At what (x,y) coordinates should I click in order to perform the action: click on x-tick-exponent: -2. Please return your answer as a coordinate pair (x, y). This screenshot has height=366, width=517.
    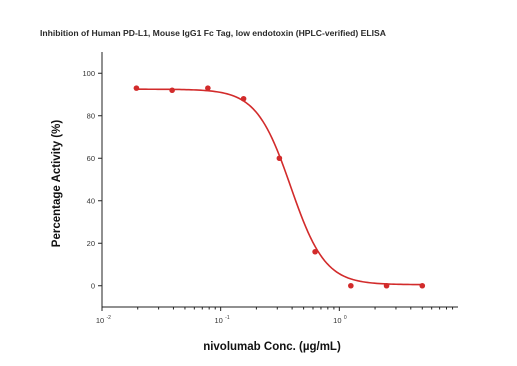
    Looking at the image, I should click on (109, 318).